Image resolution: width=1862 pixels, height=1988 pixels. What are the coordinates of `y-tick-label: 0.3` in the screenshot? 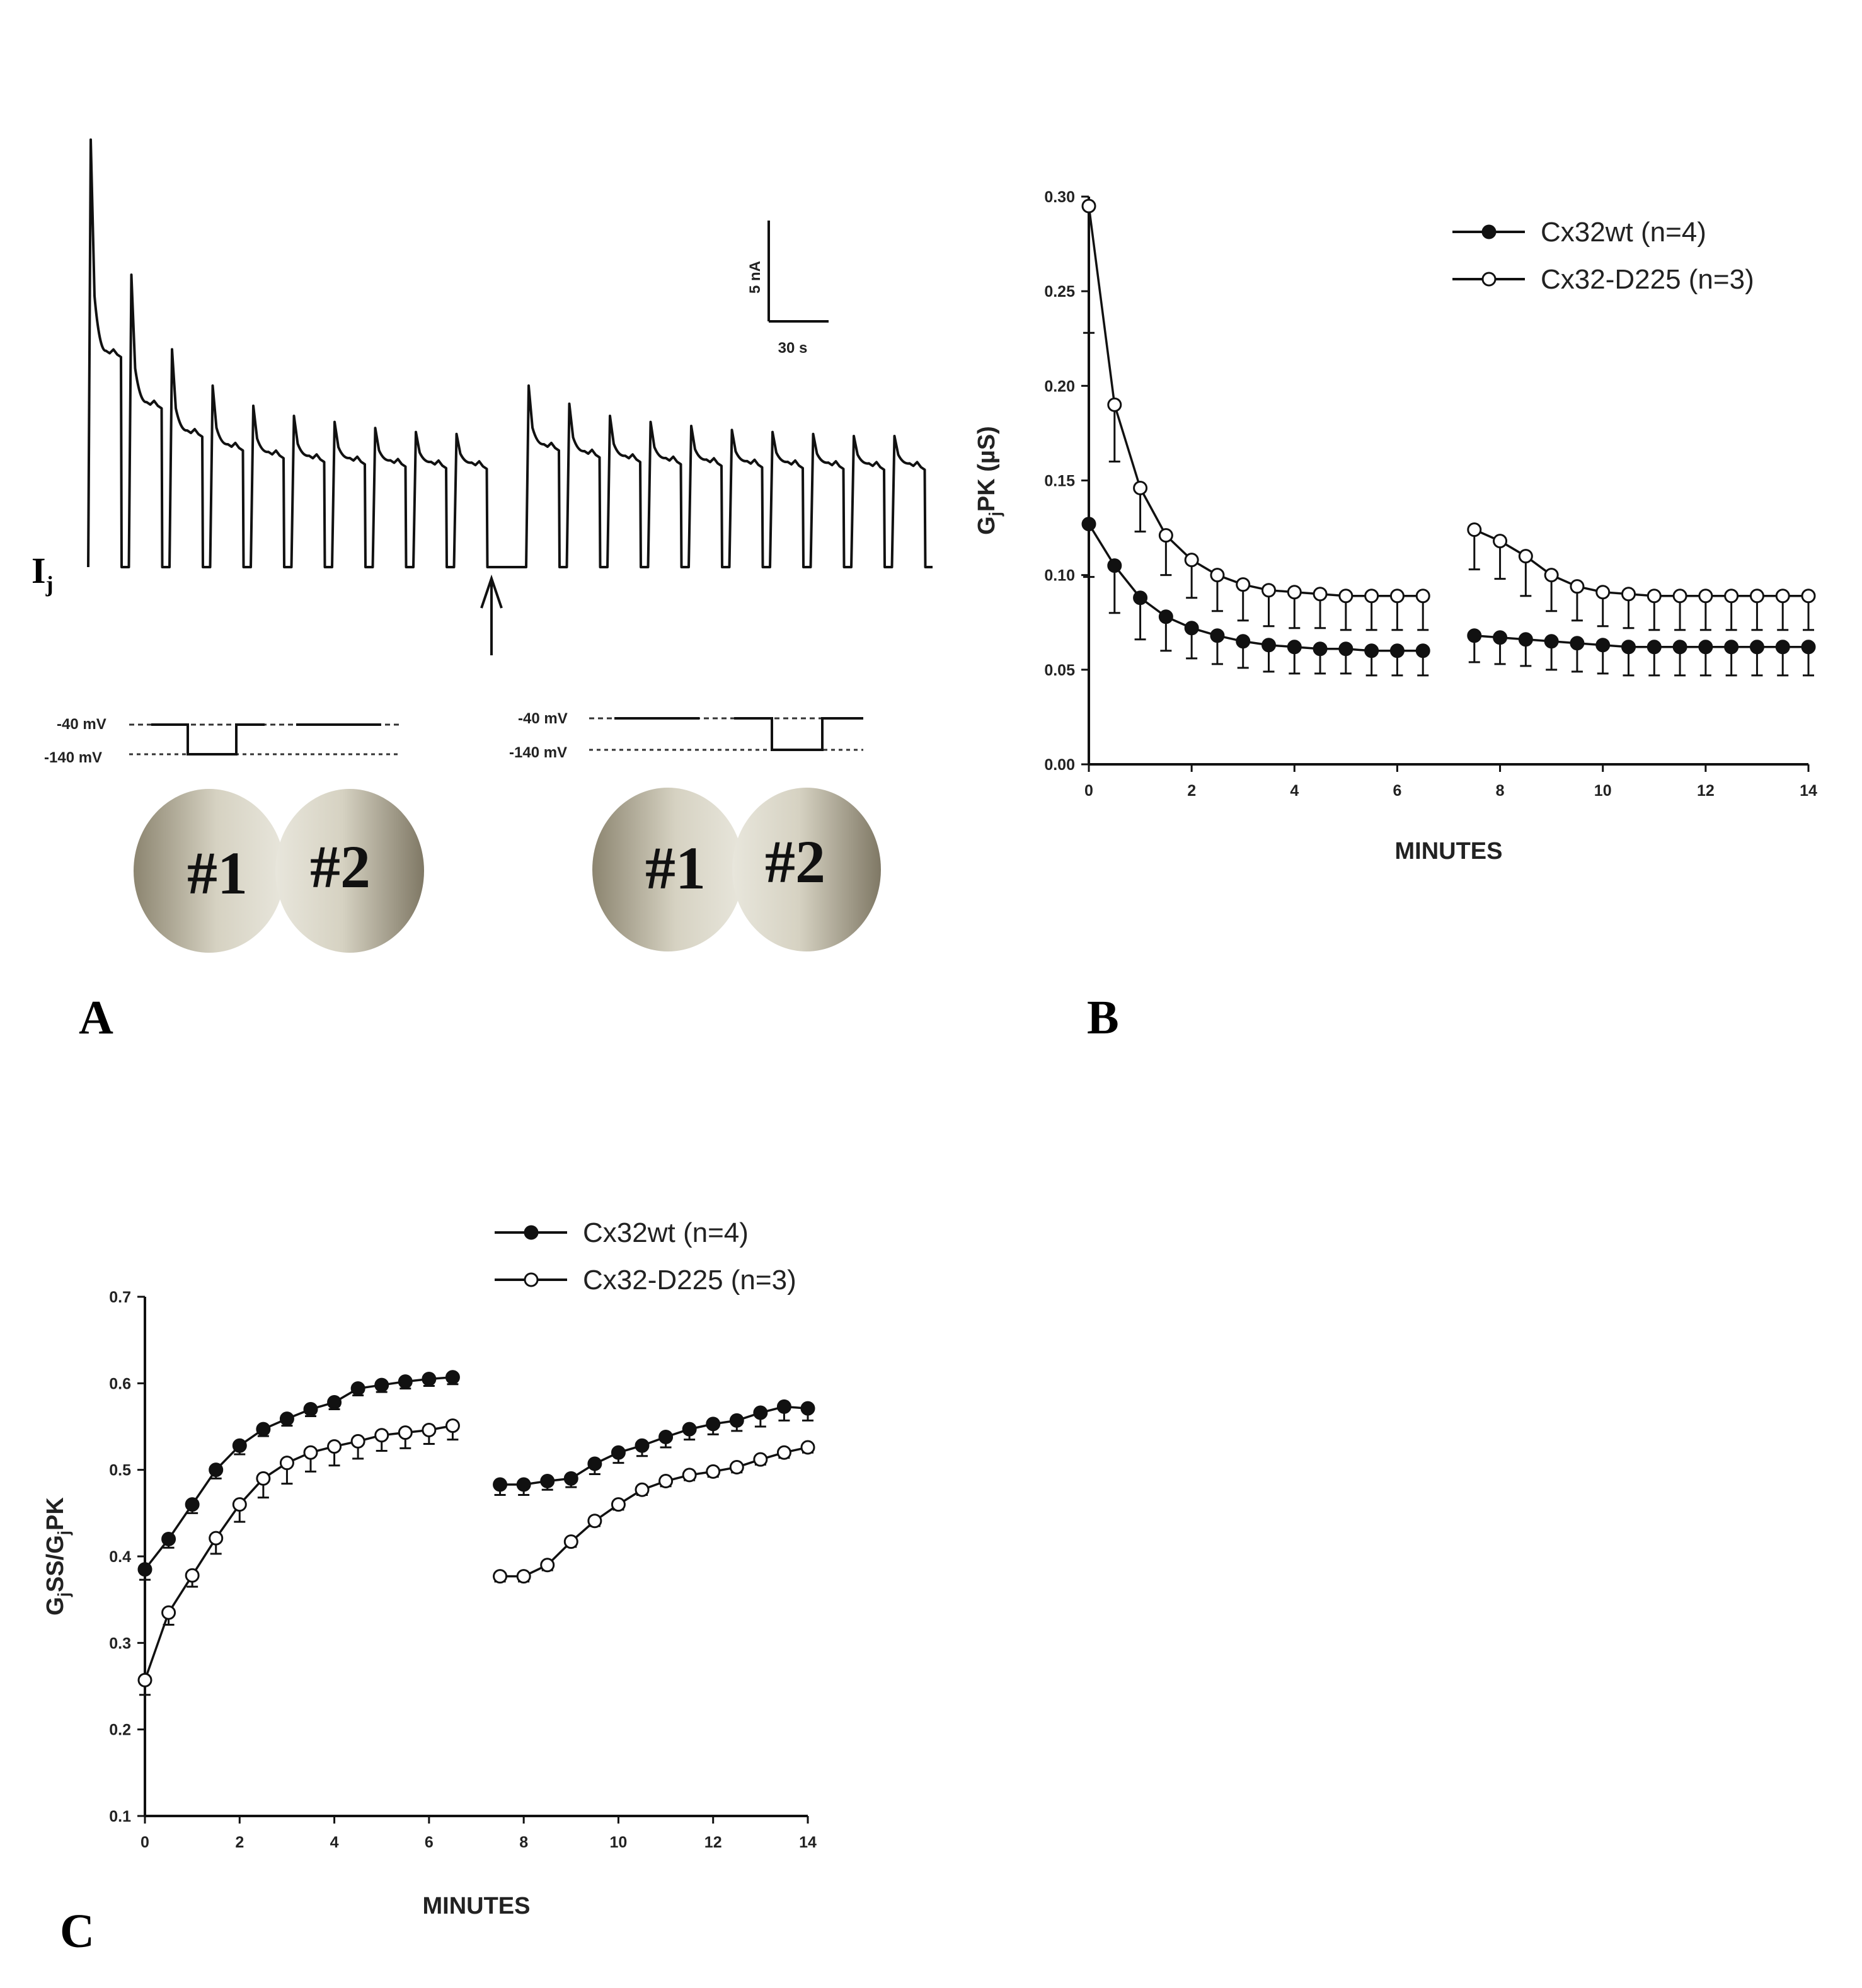 It's located at (120, 1643).